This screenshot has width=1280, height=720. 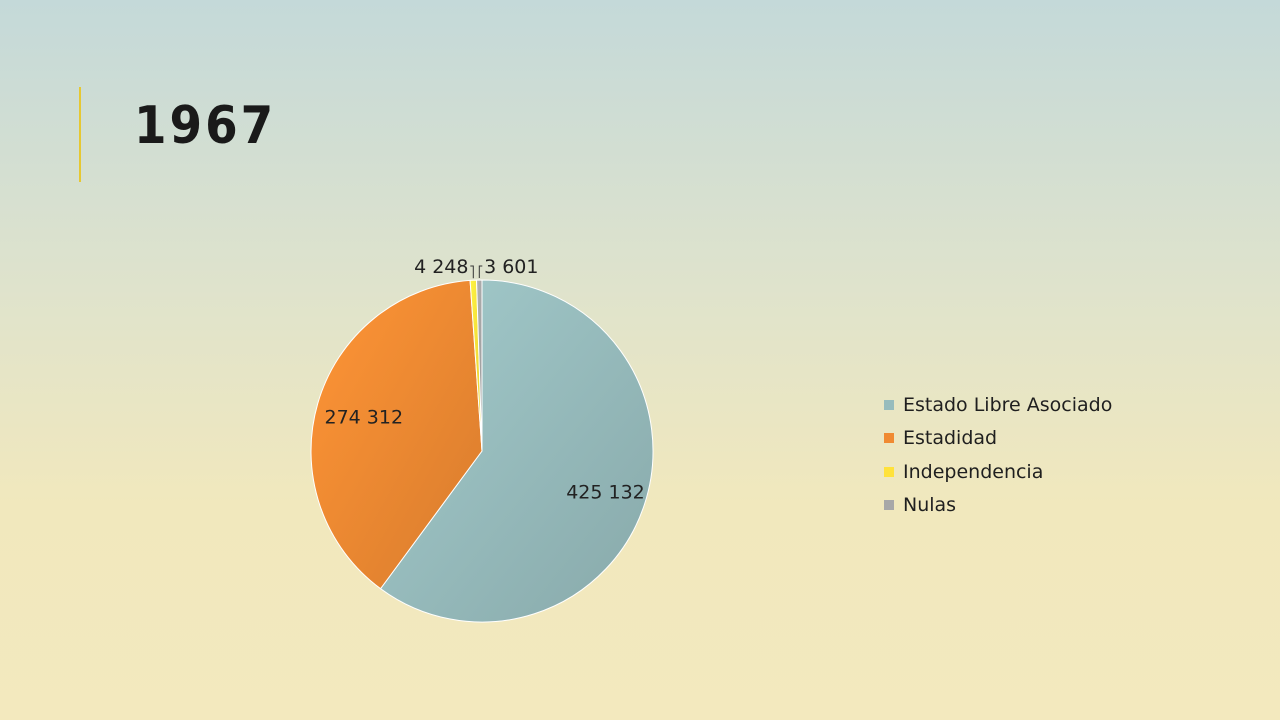 I want to click on legend-item-estadidad: Estadidad, so click(x=998, y=439).